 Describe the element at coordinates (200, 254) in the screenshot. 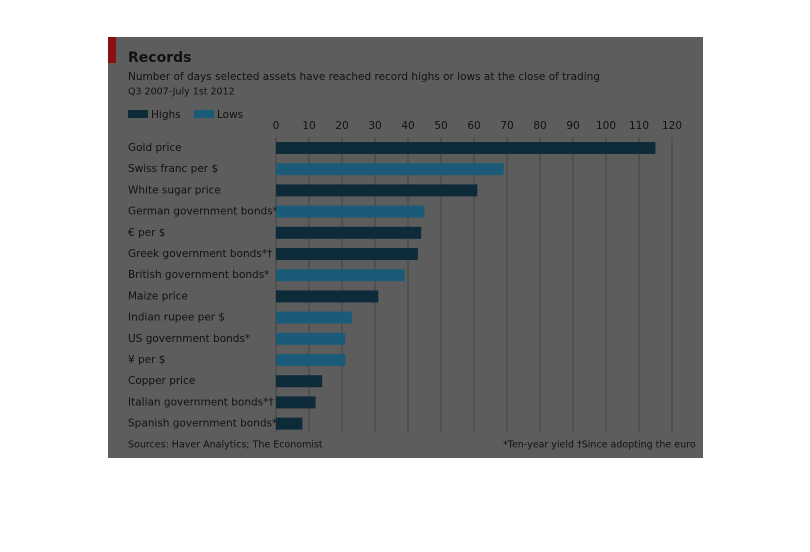

I see `y-tick-label: Greek government bonds*†` at that location.